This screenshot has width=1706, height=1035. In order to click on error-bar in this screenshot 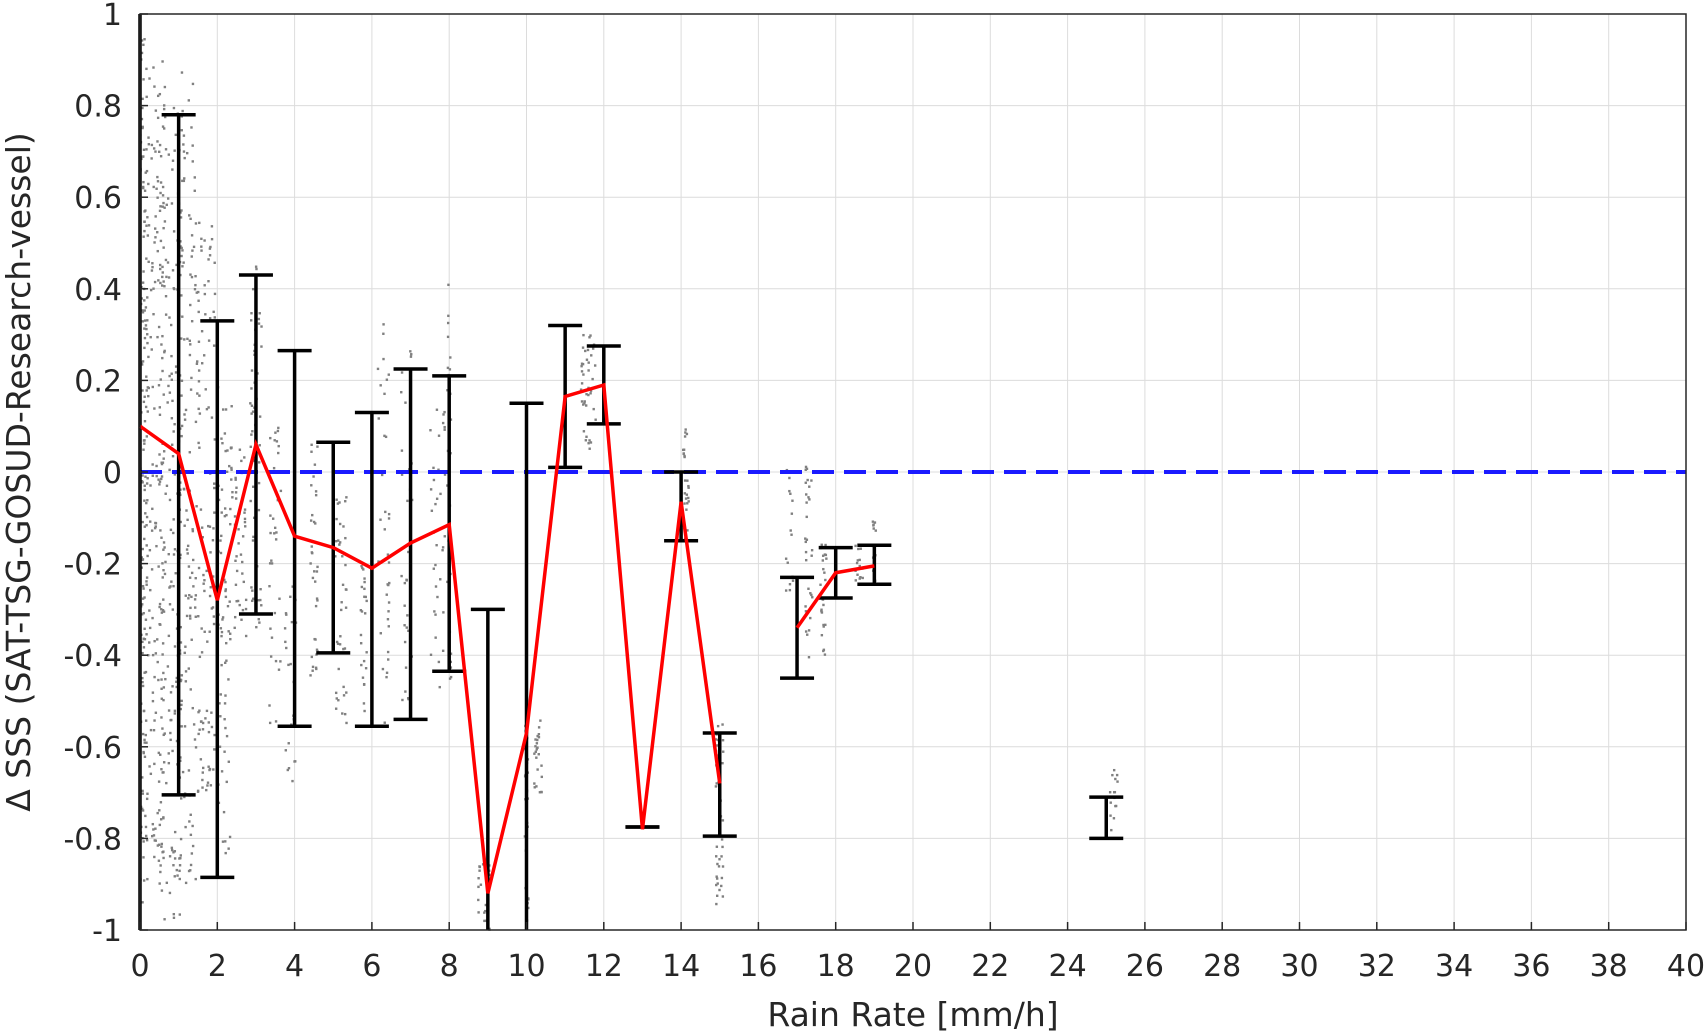, I will do `click(487, 768)`.